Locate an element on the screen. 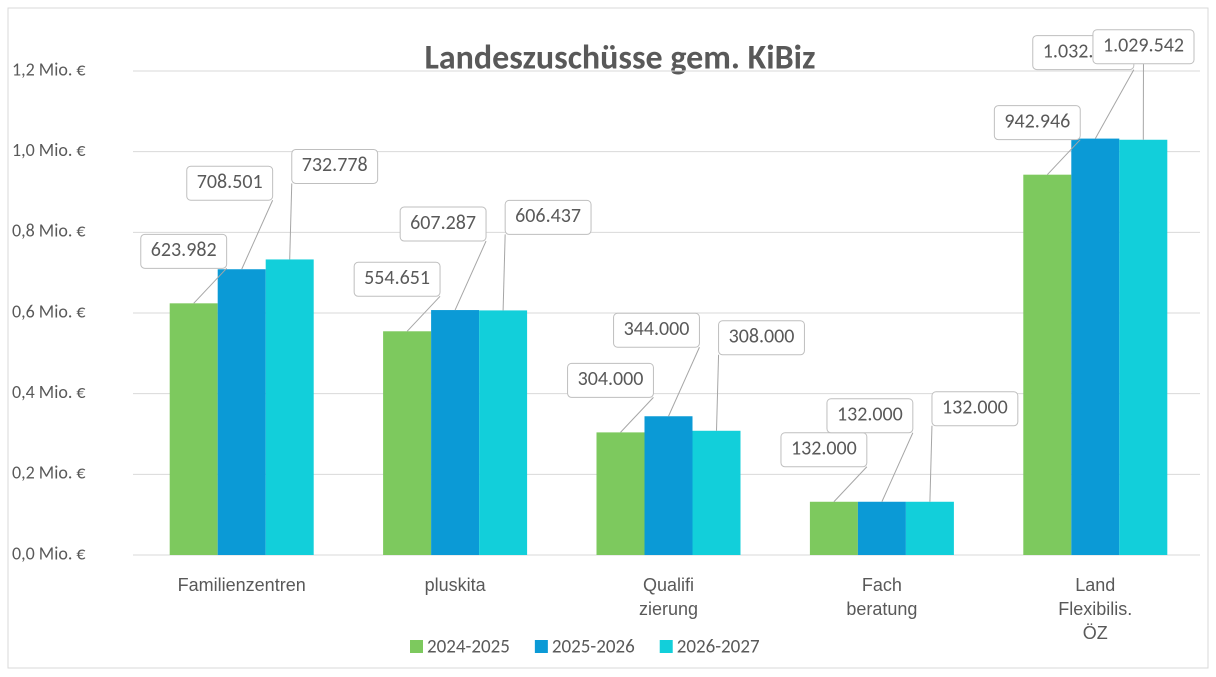  x-tick-label: Qualifi zierung is located at coordinates (668, 597).